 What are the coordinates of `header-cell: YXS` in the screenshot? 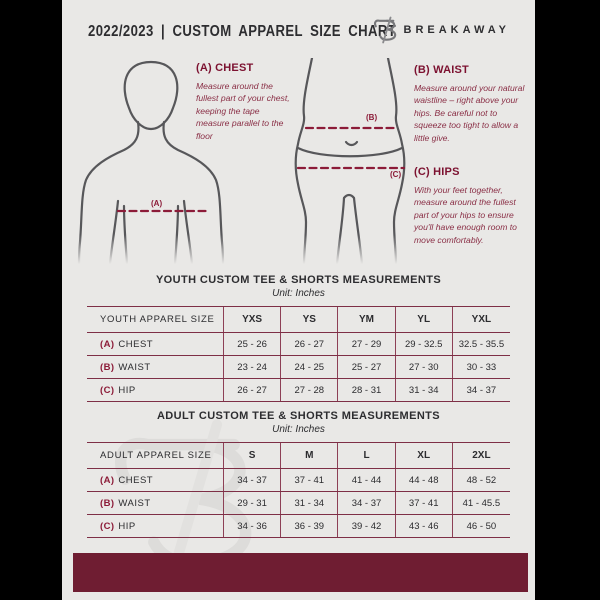 It's located at (253, 319).